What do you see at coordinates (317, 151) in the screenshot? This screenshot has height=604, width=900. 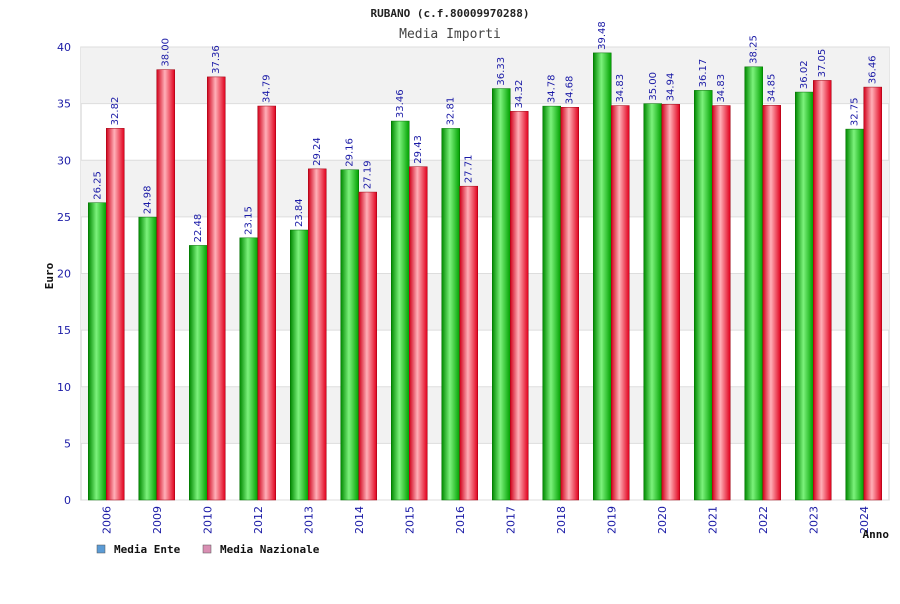 I see `bar-value-label: 29.24` at bounding box center [317, 151].